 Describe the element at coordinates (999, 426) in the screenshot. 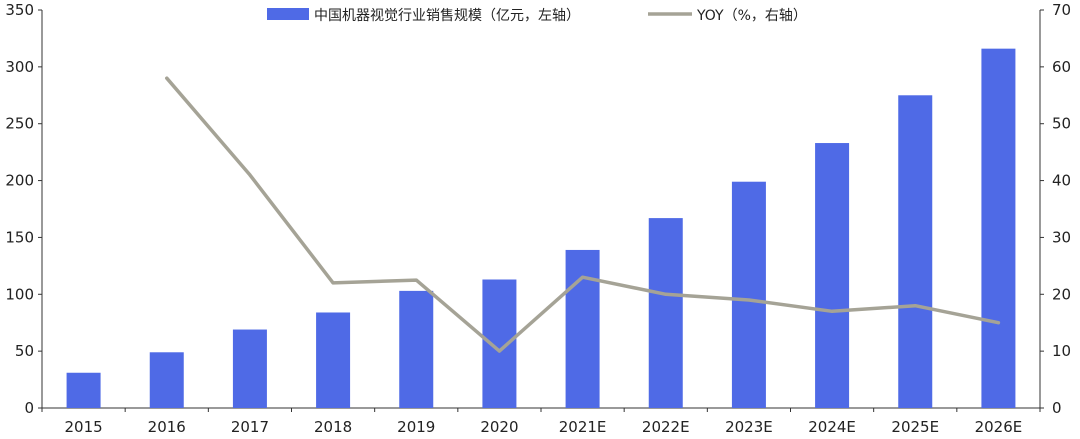

I see `x-tick-label: 2026E` at that location.